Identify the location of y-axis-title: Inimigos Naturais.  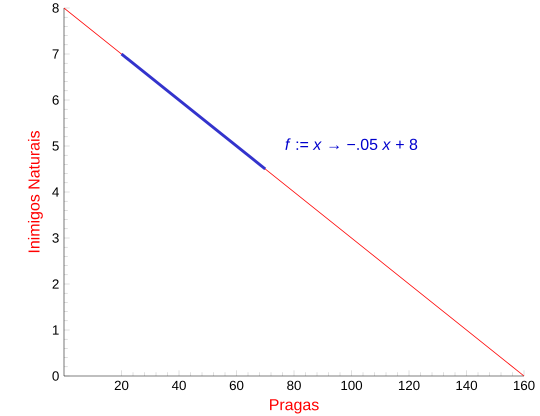
(35, 191).